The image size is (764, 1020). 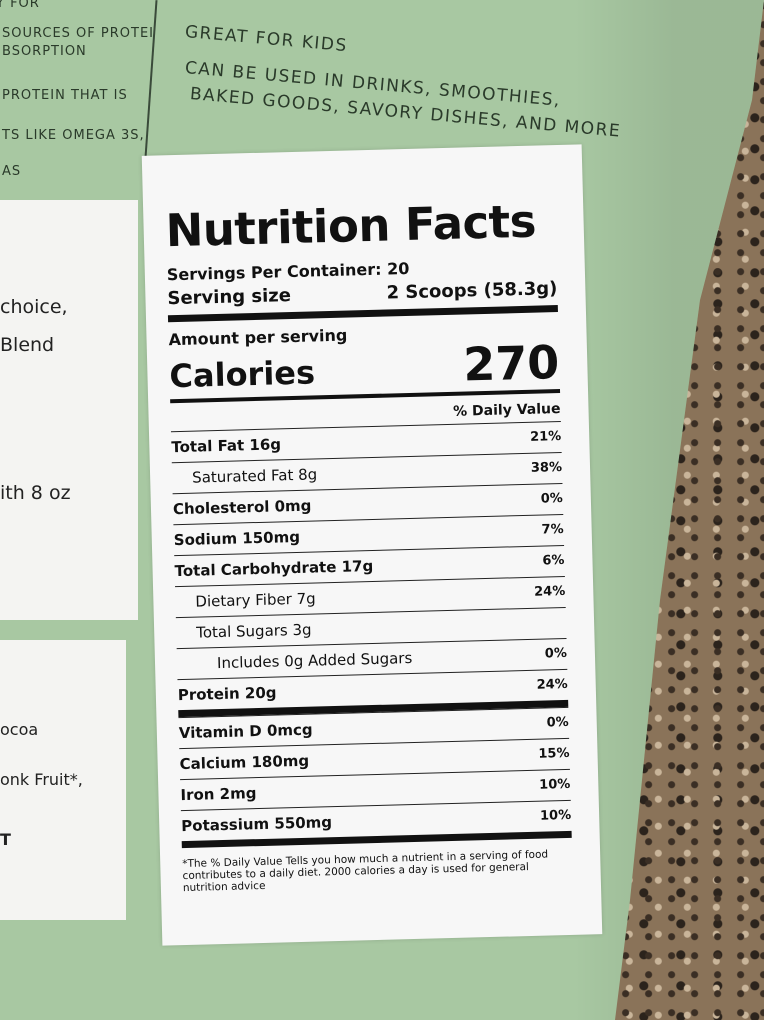 What do you see at coordinates (242, 507) in the screenshot?
I see `nutrient-name: Cholesterol 0mg` at bounding box center [242, 507].